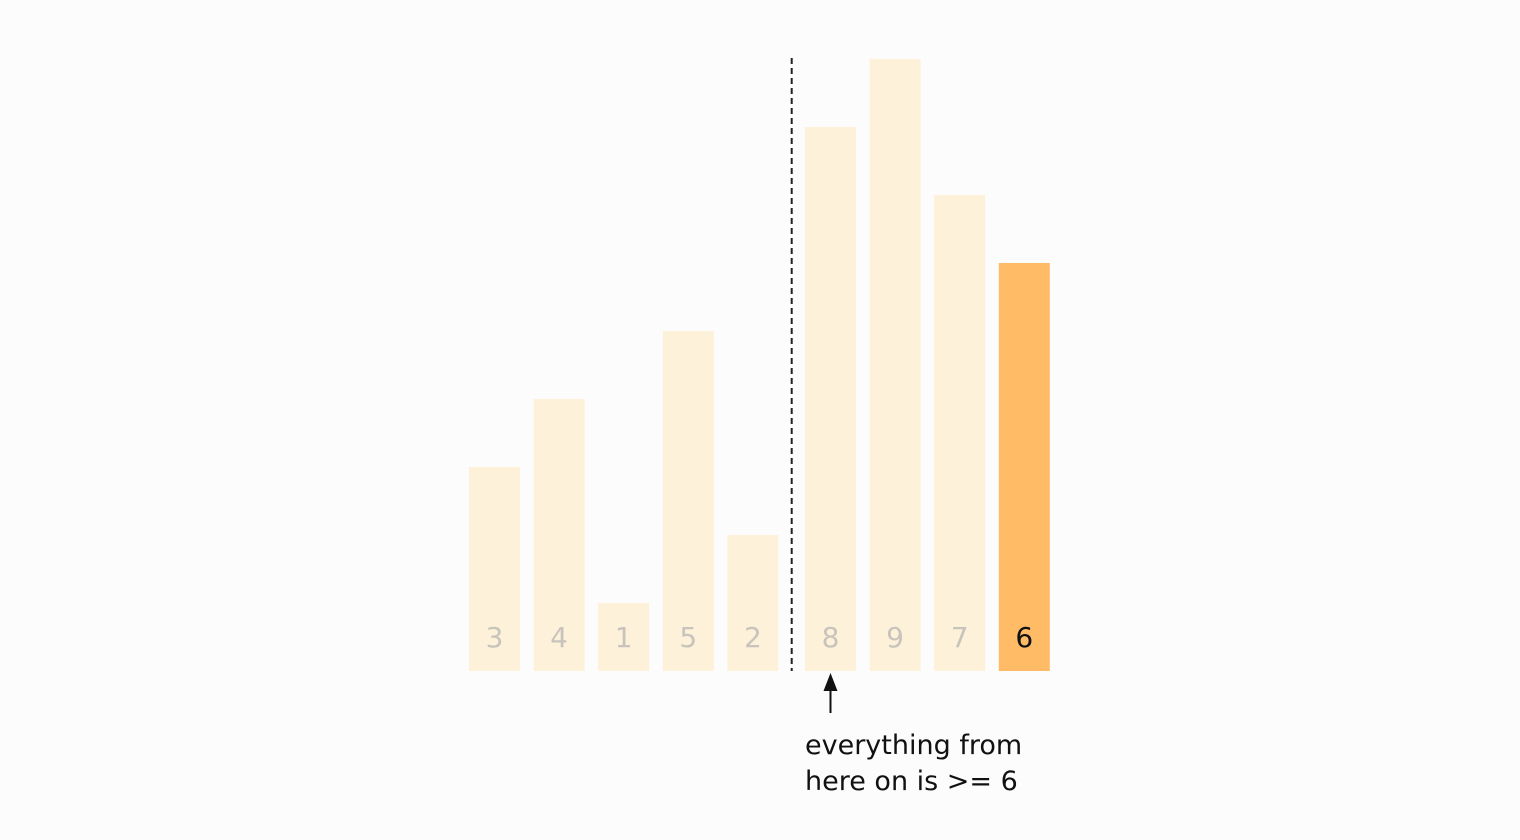  What do you see at coordinates (913, 745) in the screenshot?
I see `annotation-line-1: everything from` at bounding box center [913, 745].